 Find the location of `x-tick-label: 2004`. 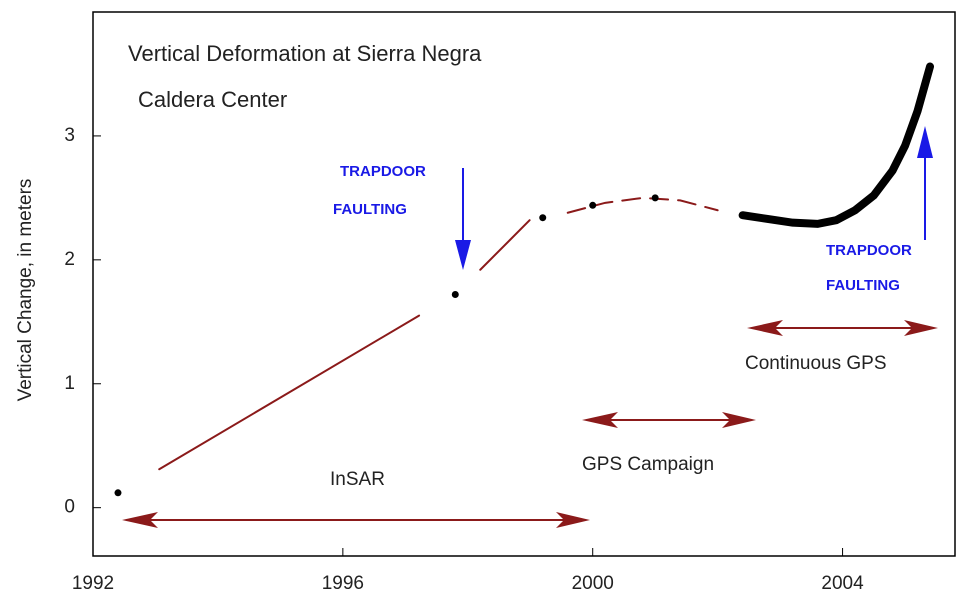

x-tick-label: 2004 is located at coordinates (842, 583).